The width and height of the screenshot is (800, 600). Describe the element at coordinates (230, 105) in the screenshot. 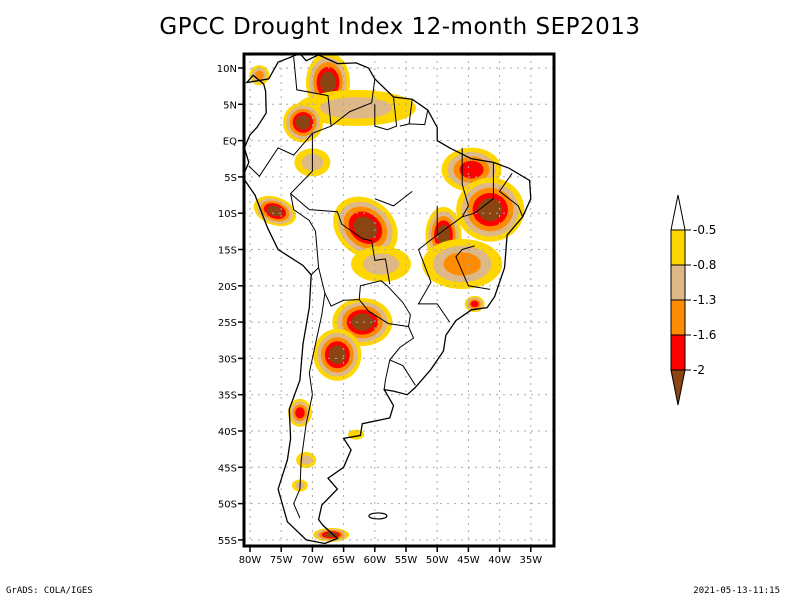

I see `lat-tick-label: 5N` at that location.